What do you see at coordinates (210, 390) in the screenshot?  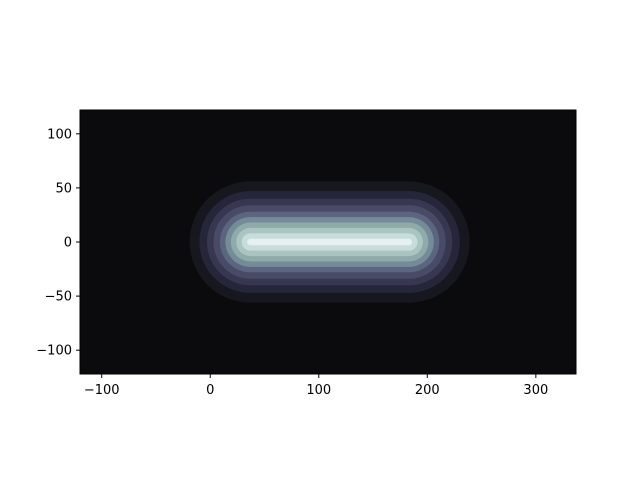 I see `x-tick-label: 0` at bounding box center [210, 390].